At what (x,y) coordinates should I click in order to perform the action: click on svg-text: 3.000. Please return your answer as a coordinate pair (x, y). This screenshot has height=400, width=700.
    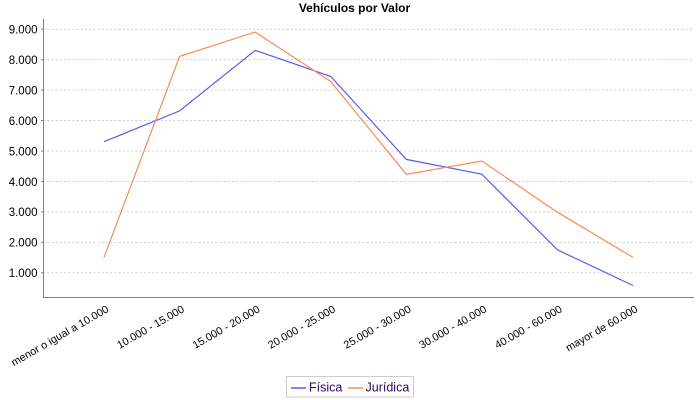
    Looking at the image, I should click on (23, 213).